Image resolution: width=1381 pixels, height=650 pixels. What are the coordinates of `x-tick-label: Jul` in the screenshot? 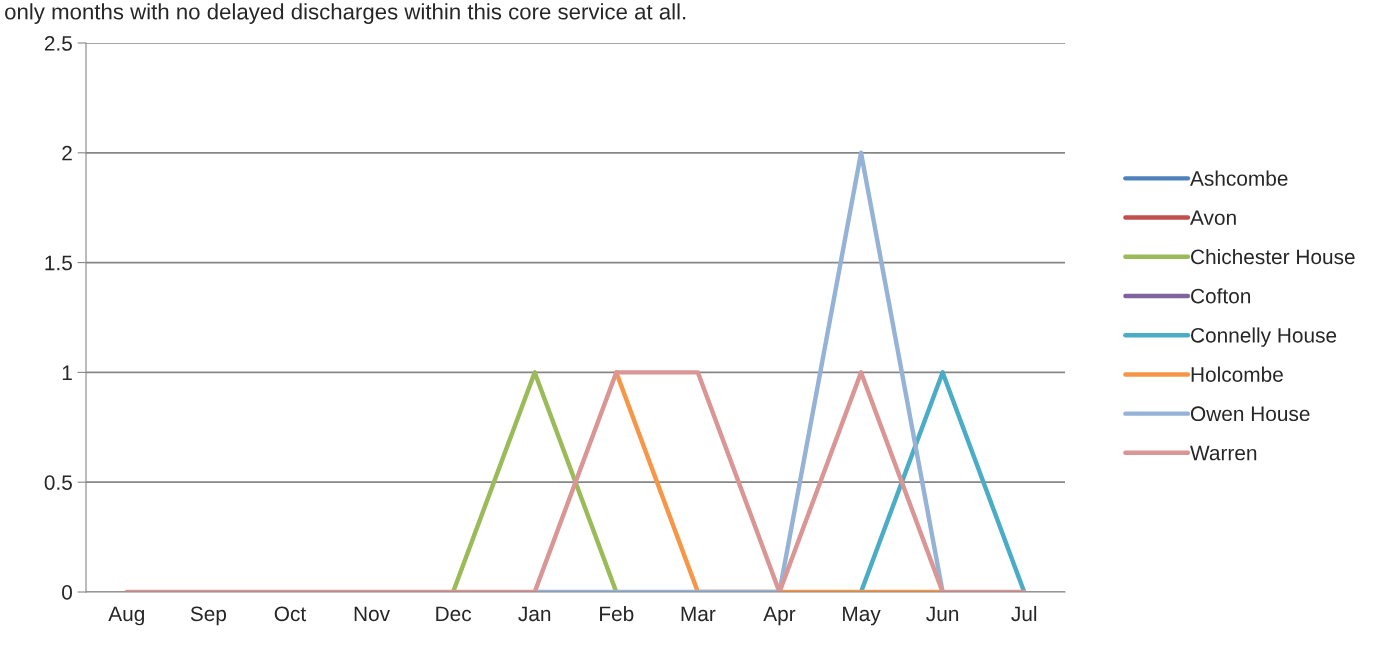 It's located at (1024, 613).